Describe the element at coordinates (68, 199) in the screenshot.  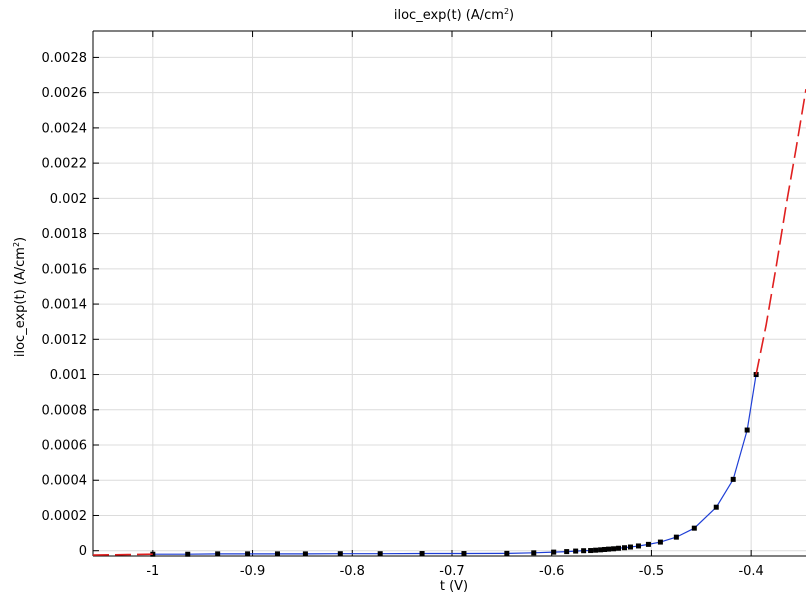
I see `y-tick-label: 0.002` at that location.